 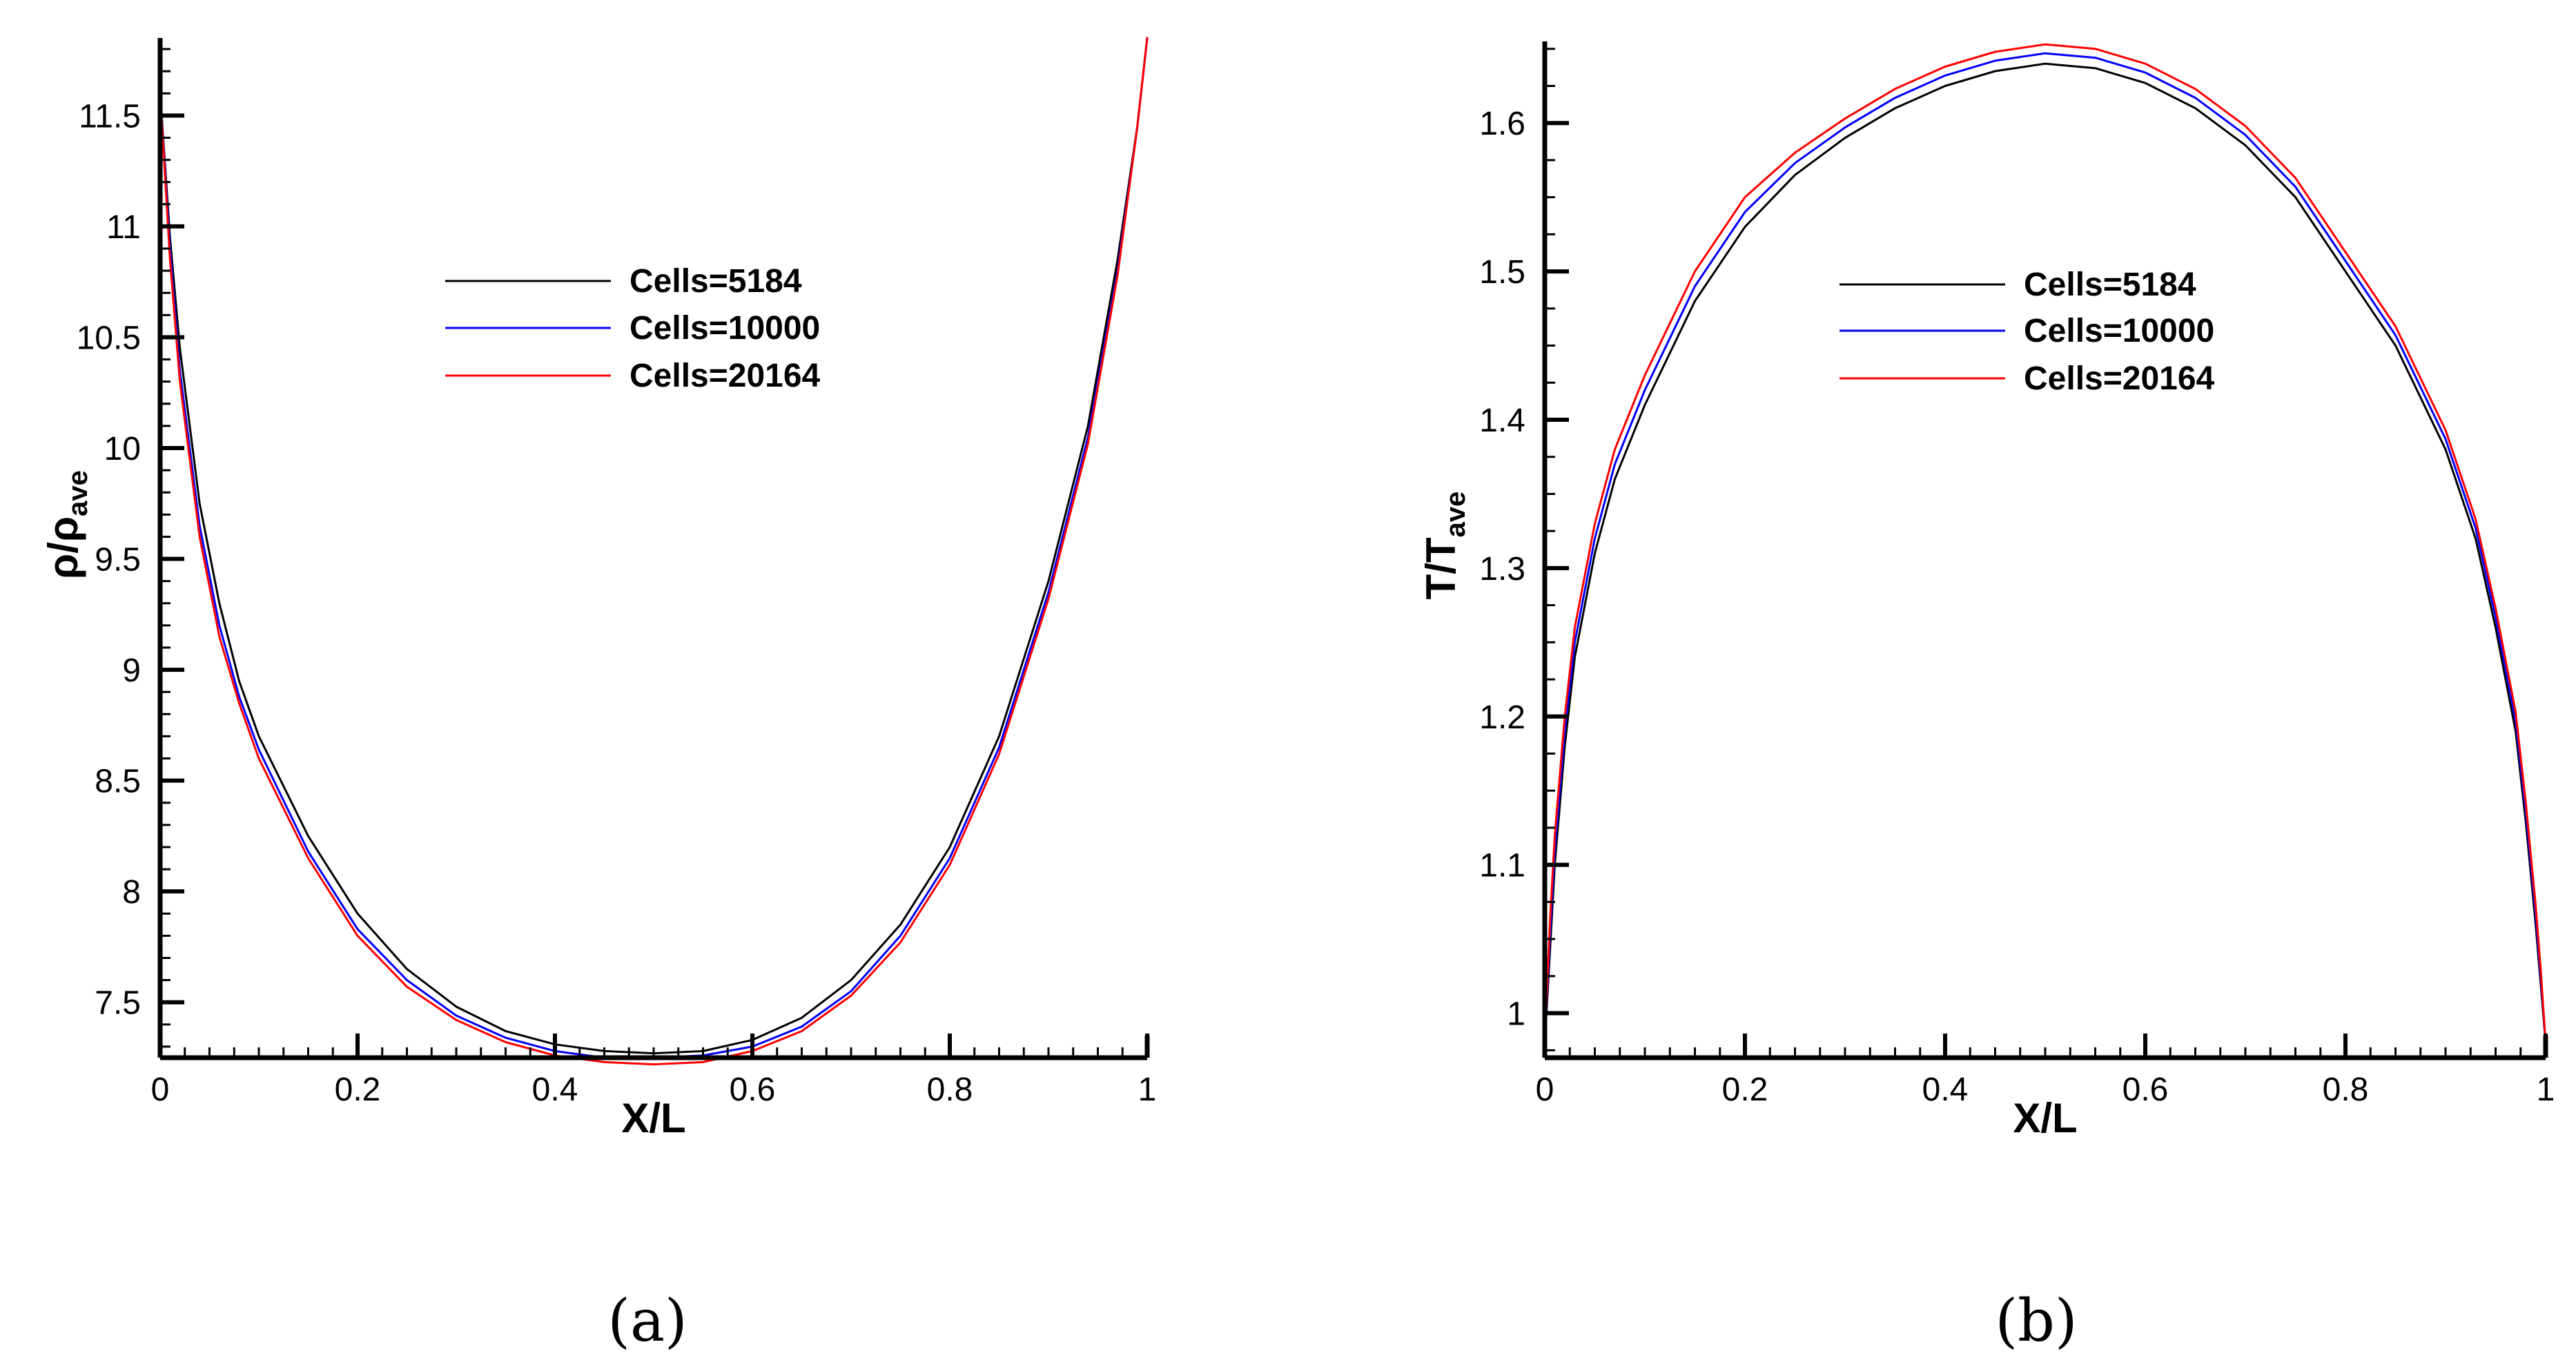 I want to click on y-ticks-b: 1 1.1 1.2 1.3 1.4 1.5 1.6, so click(x=1524, y=549).